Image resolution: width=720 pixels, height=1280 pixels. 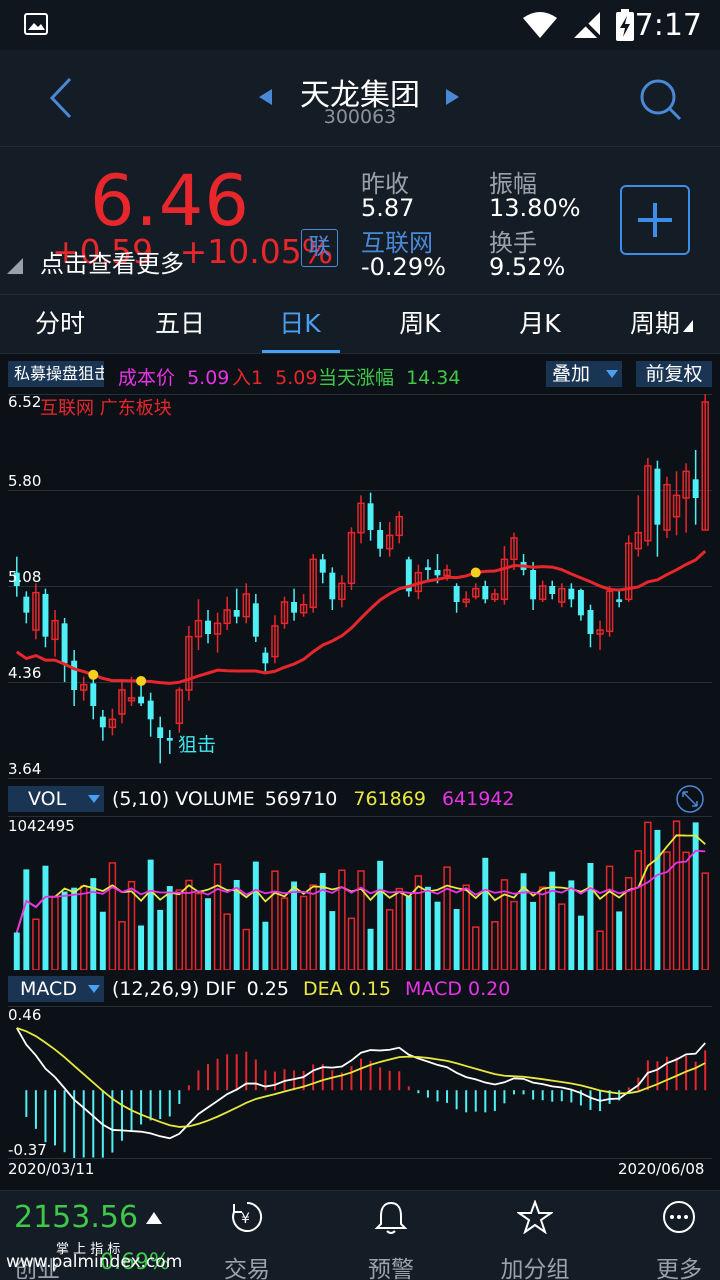 What do you see at coordinates (300, 323) in the screenshot?
I see `tab-daily-k: 日K` at bounding box center [300, 323].